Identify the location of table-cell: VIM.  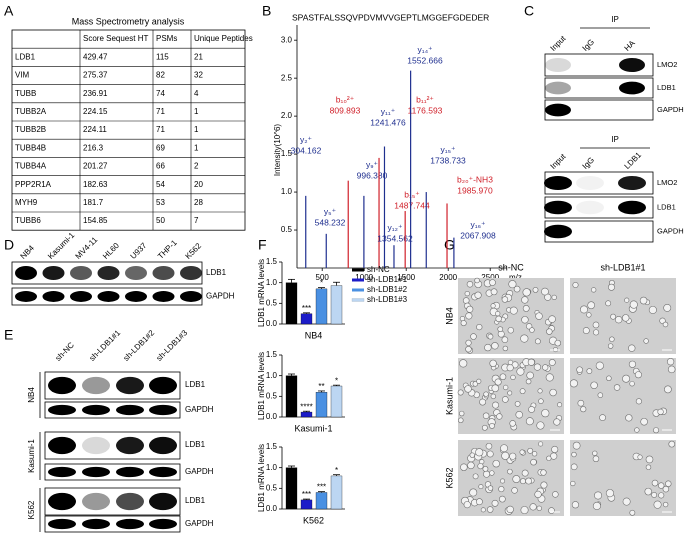
(22, 75).